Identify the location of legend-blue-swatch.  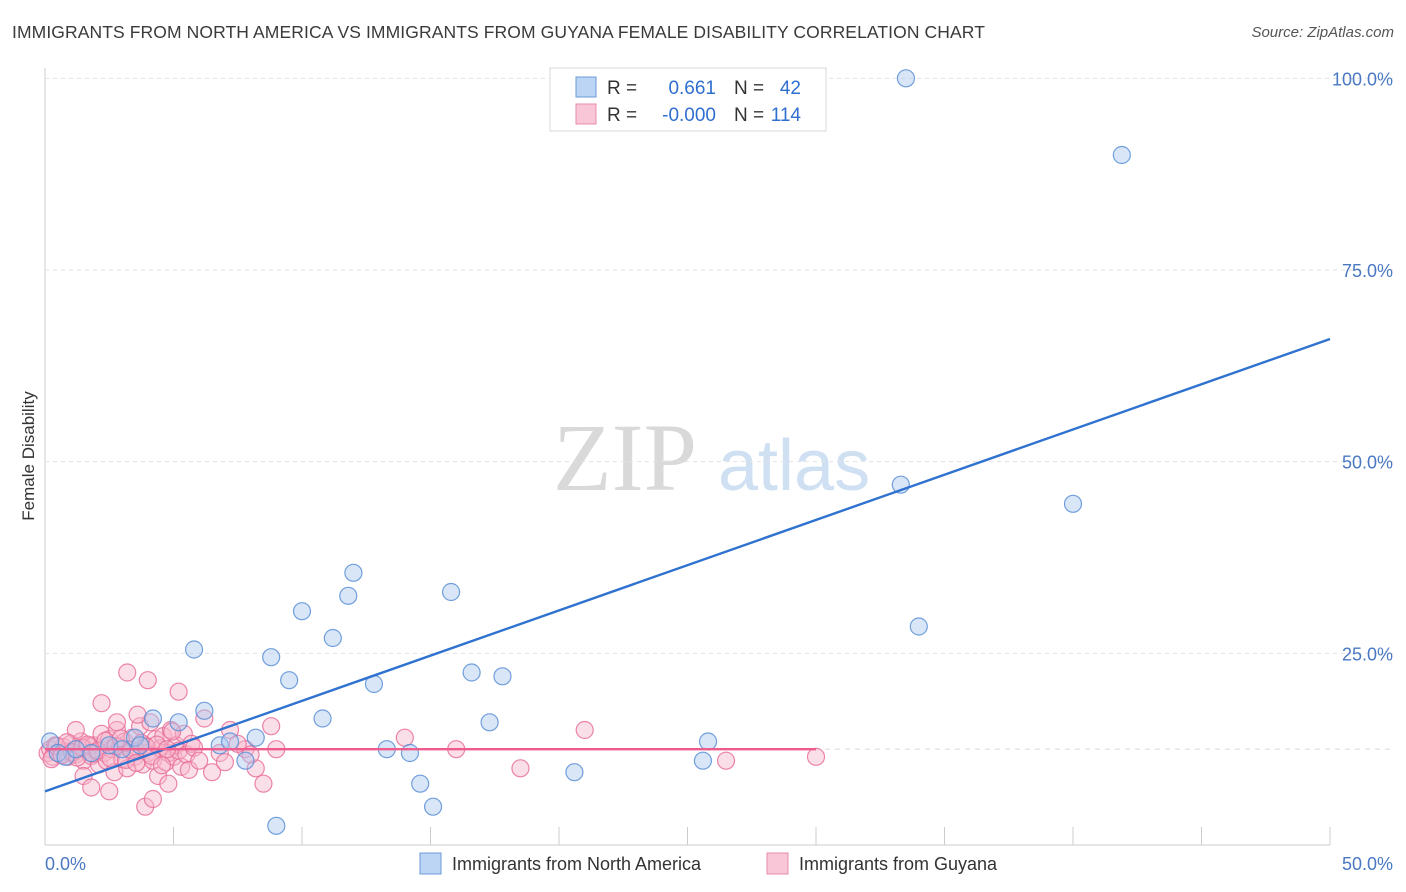
(586, 87).